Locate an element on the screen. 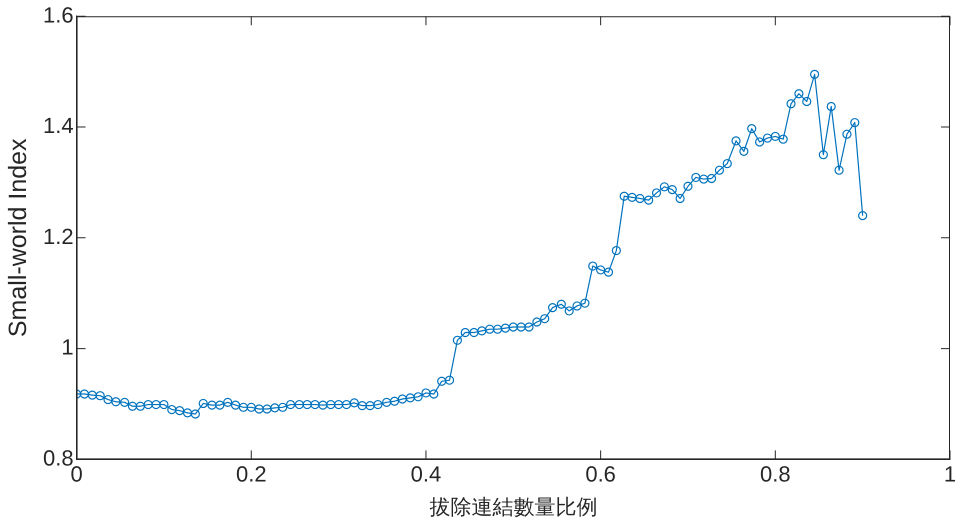 The width and height of the screenshot is (962, 527). x-axis-title: 拔除連結數量比例 is located at coordinates (513, 506).